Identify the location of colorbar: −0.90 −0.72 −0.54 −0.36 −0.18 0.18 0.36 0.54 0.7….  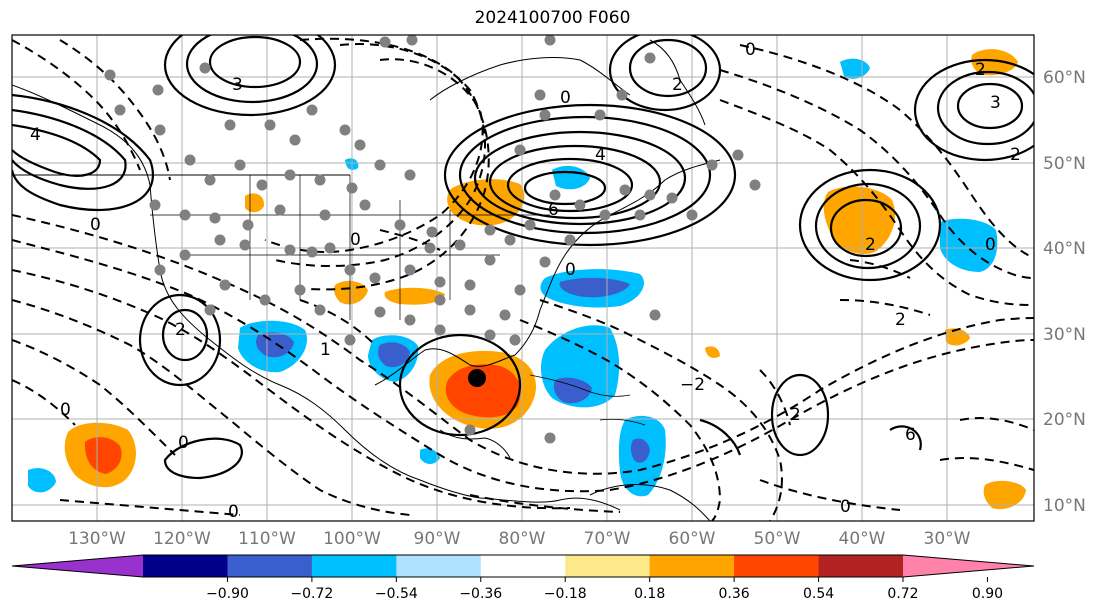
(523, 578).